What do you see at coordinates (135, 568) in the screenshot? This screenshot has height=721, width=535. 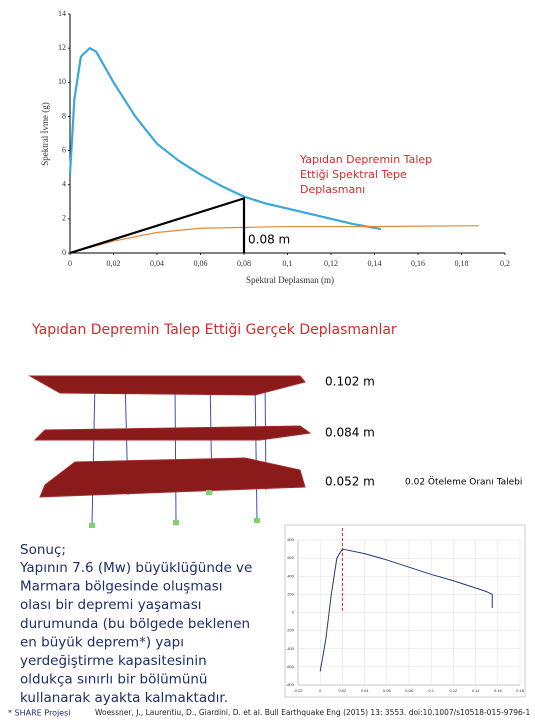 I see `conclusion-line: Yapının 7.6 (Mw) büyüklüğünde ve` at bounding box center [135, 568].